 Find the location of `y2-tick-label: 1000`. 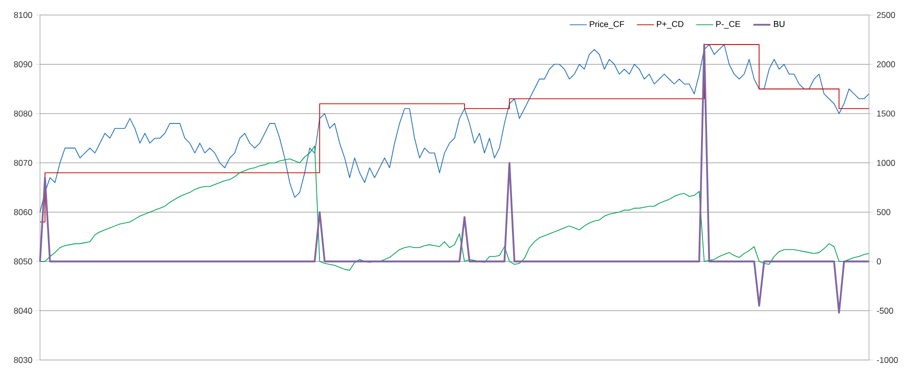

y2-tick-label: 1000 is located at coordinates (886, 163).